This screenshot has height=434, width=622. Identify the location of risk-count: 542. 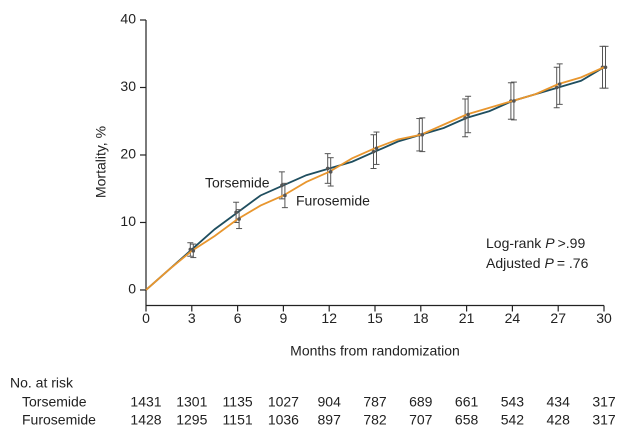
(513, 420).